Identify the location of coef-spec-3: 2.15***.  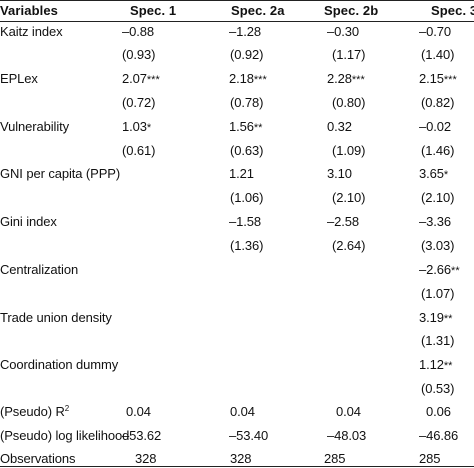
(438, 78).